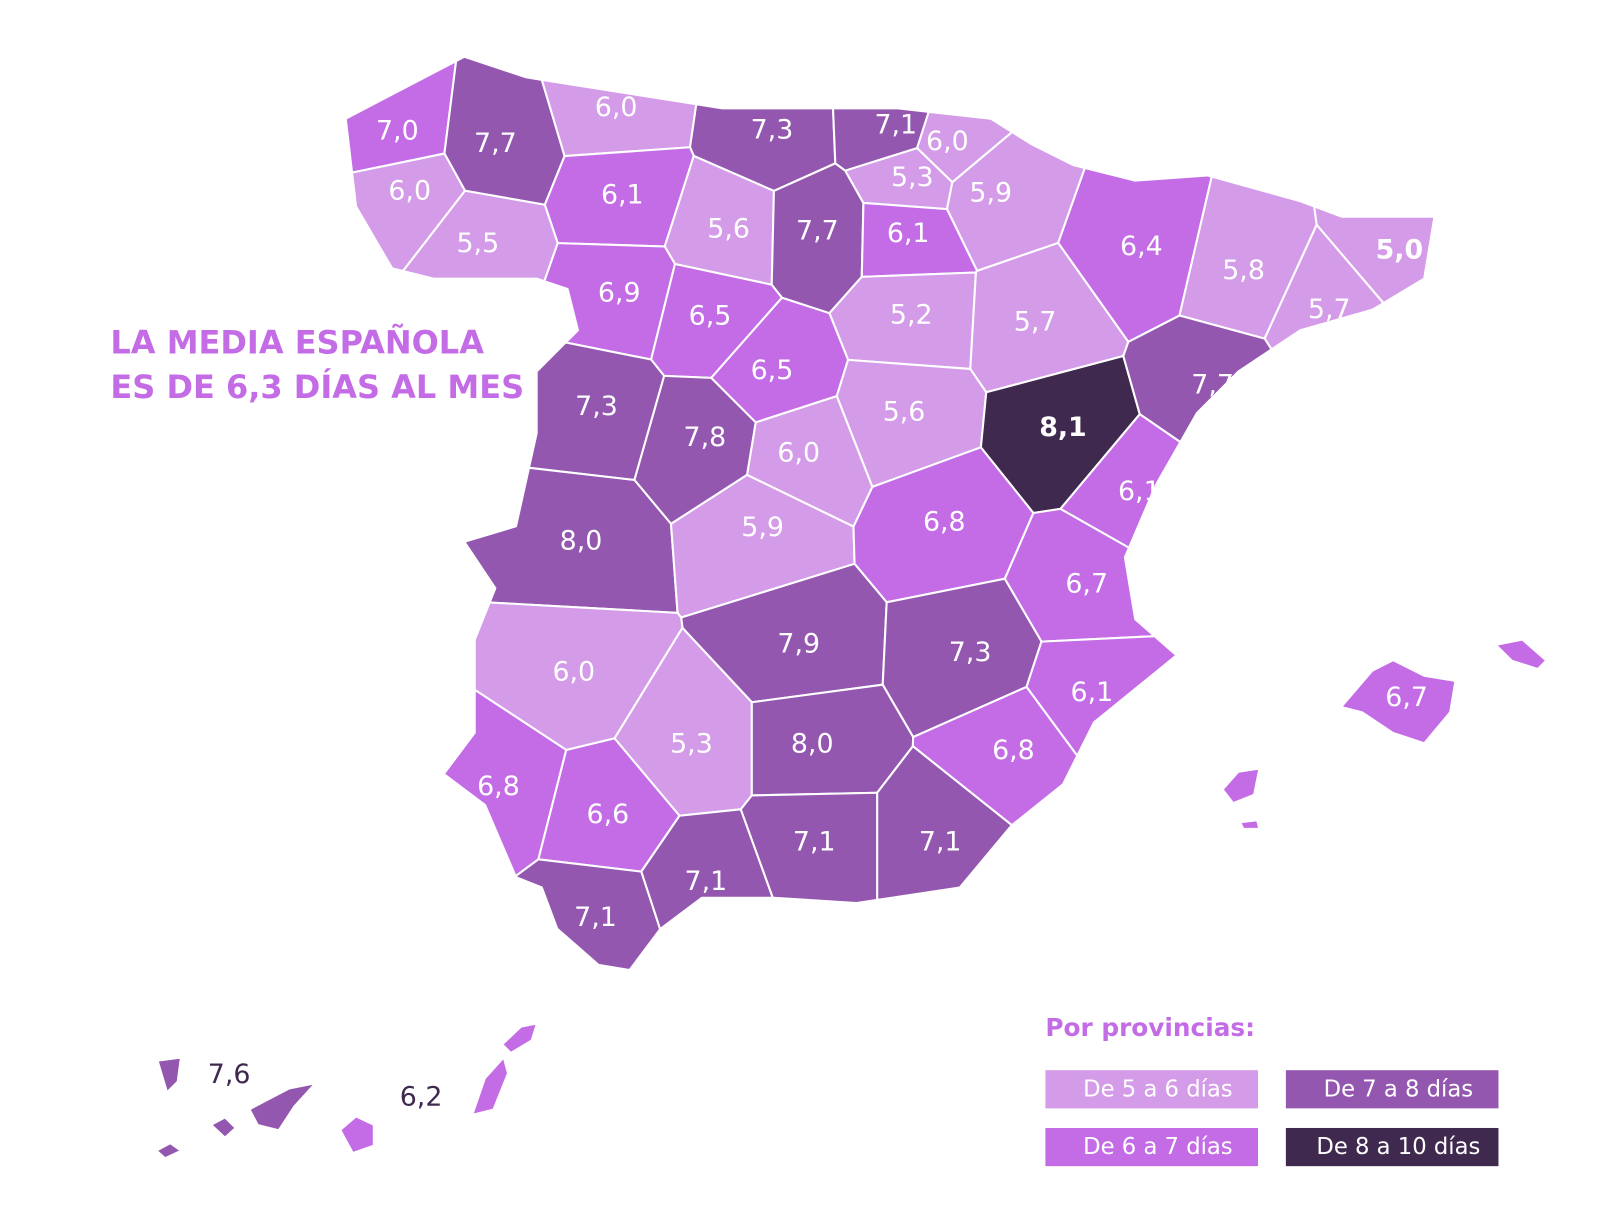  I want to click on province-label: 7,8, so click(705, 437).